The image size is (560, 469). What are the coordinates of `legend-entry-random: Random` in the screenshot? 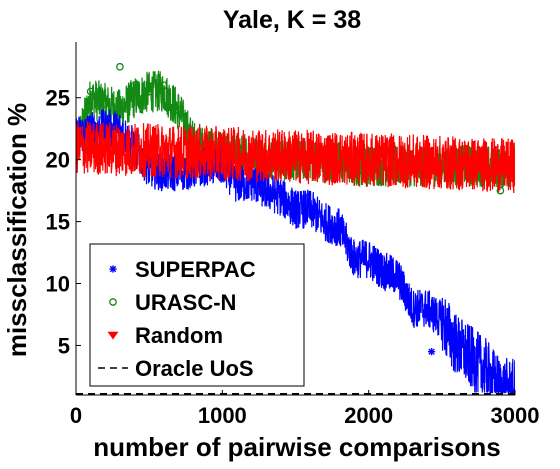 It's located at (165, 335).